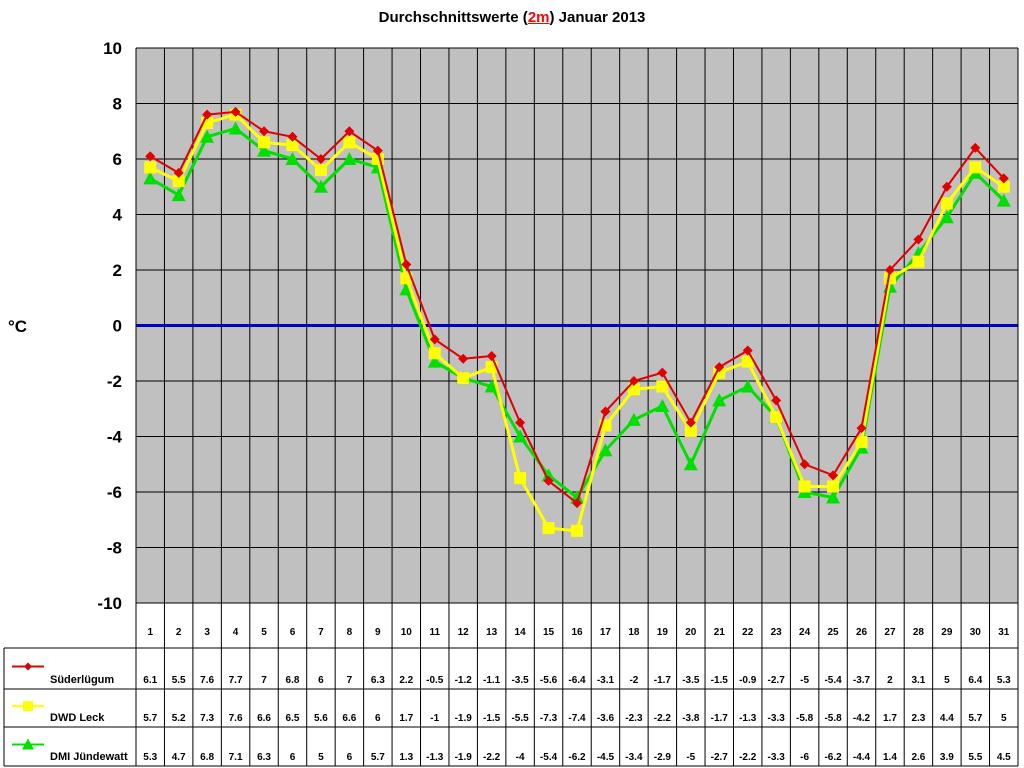 The image size is (1024, 768). What do you see at coordinates (378, 757) in the screenshot?
I see `table-cell: 5.7` at bounding box center [378, 757].